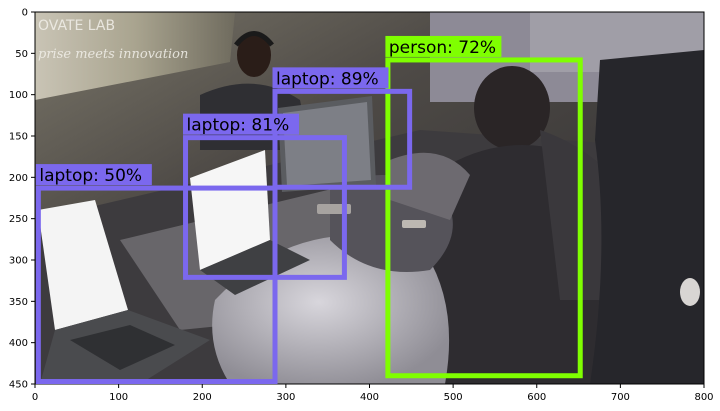 Image resolution: width=720 pixels, height=411 pixels. I want to click on x-tick-label: 400, so click(369, 397).